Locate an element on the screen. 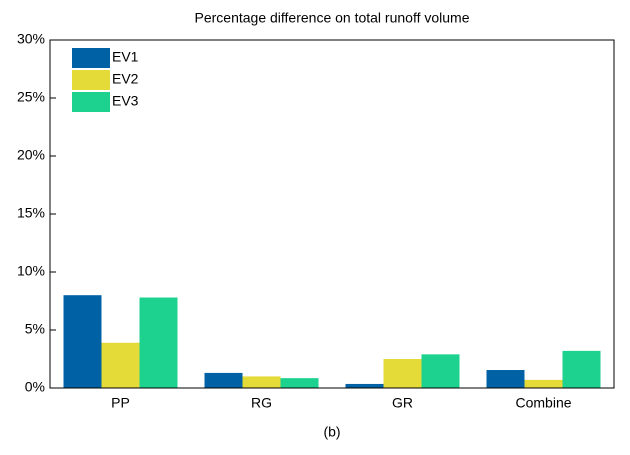 The image size is (630, 455). x-axis-label: (b) is located at coordinates (331, 432).